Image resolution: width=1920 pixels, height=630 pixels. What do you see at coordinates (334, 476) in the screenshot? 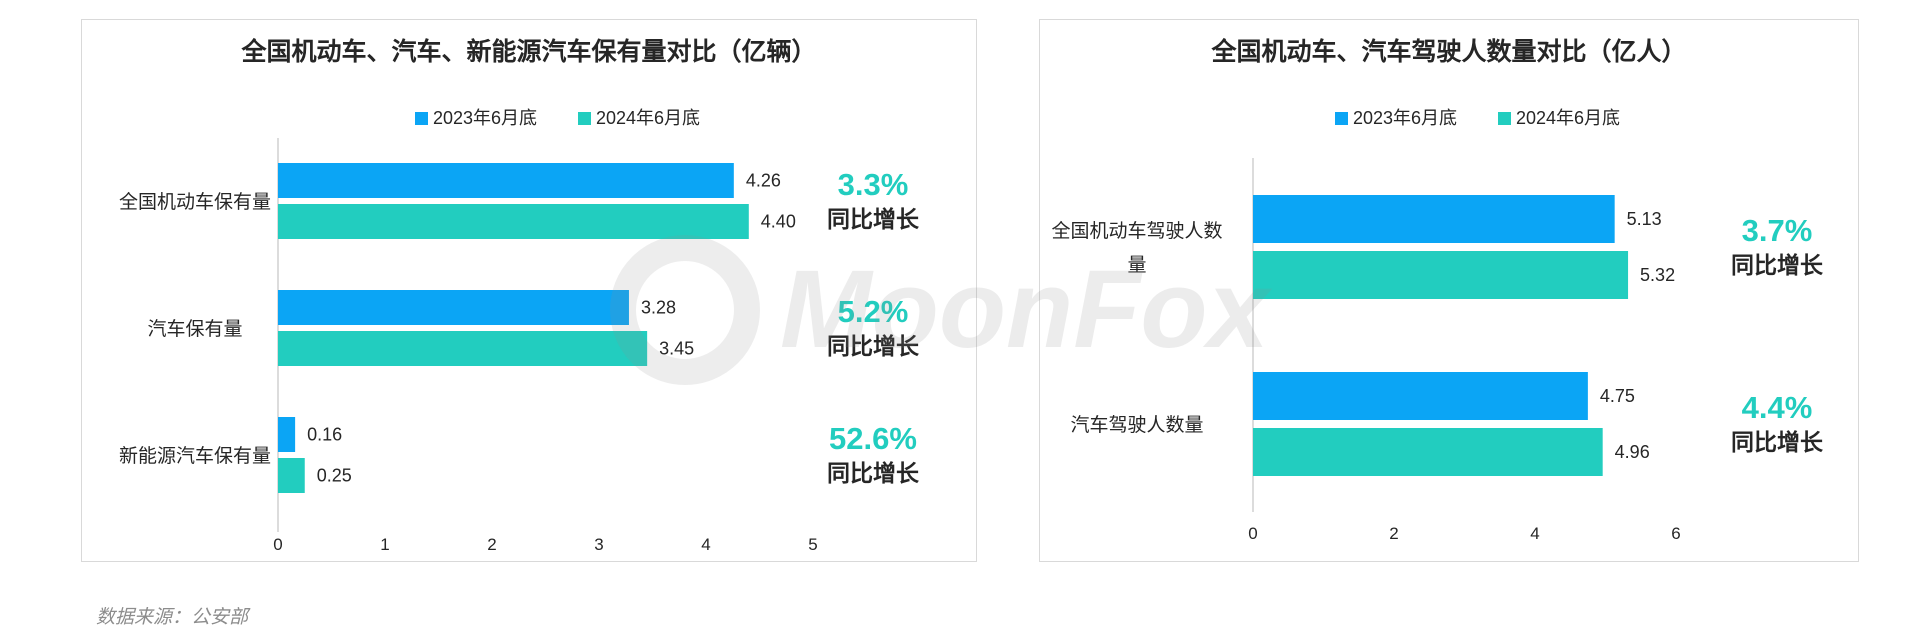
I see `bar-value-label: 0.25` at bounding box center [334, 476].